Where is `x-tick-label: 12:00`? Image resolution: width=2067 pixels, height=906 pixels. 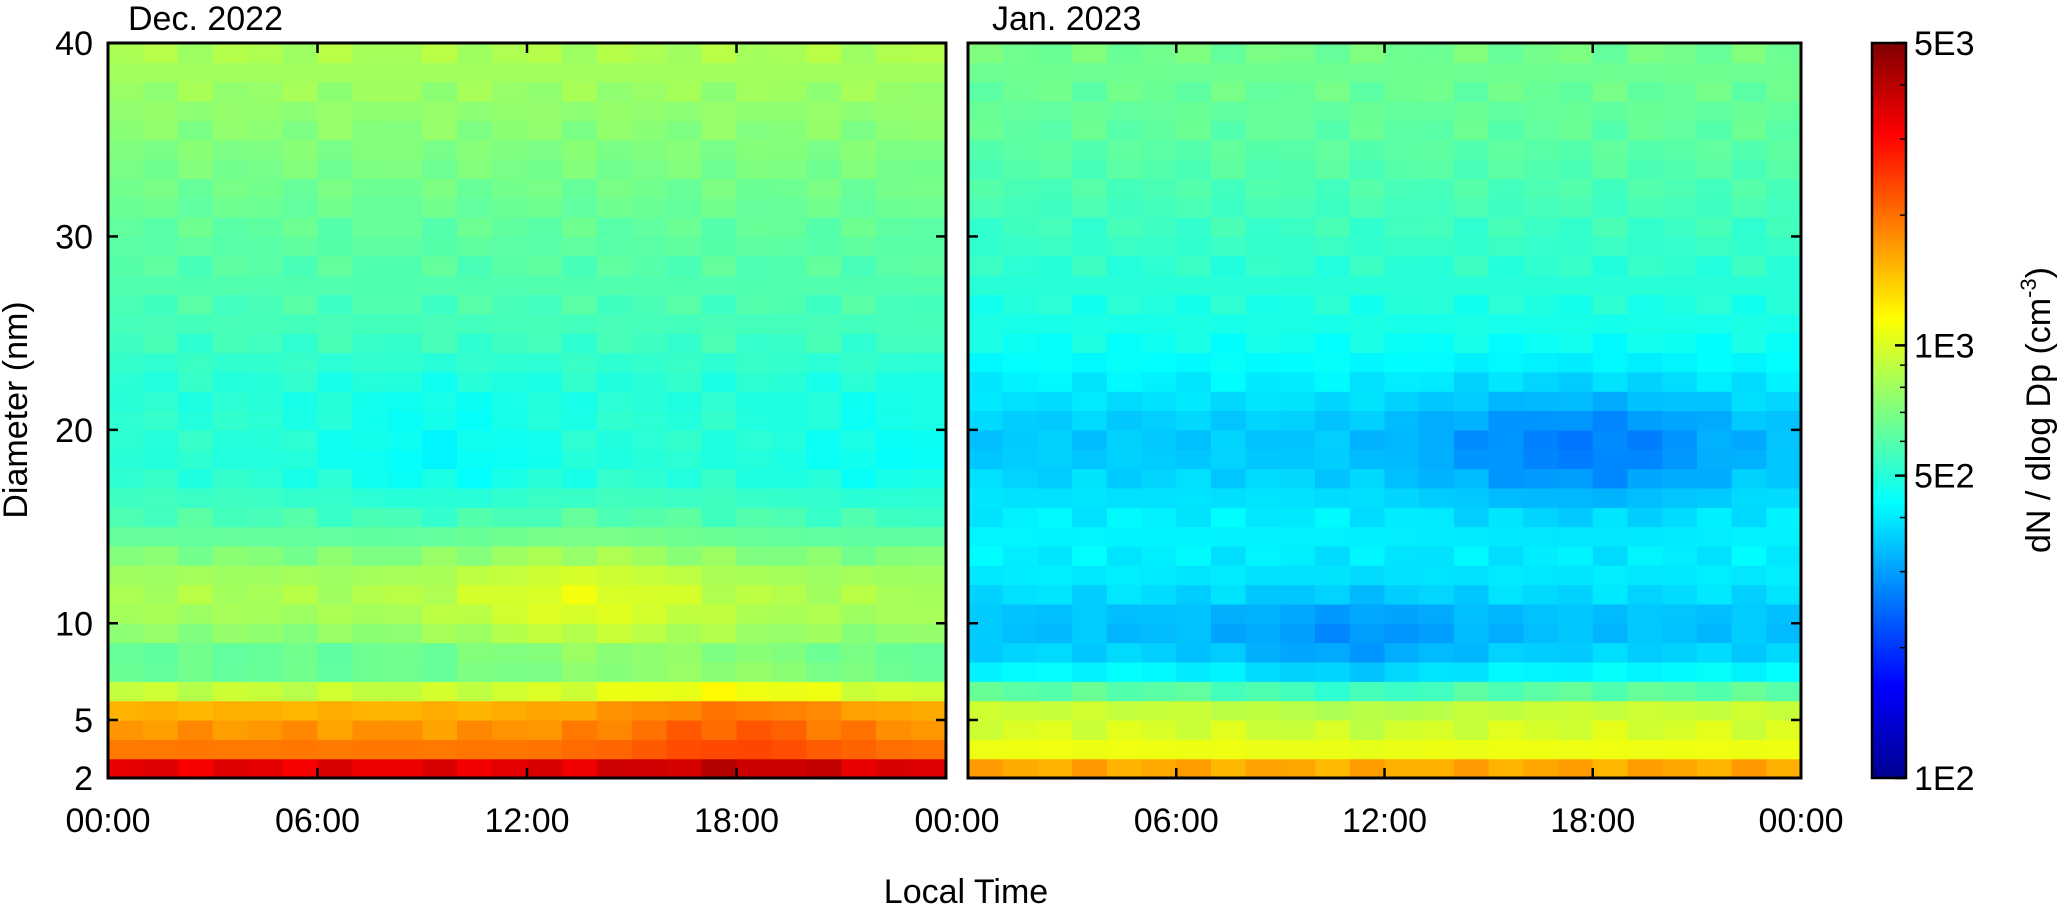 x-tick-label: 12:00 is located at coordinates (526, 821).